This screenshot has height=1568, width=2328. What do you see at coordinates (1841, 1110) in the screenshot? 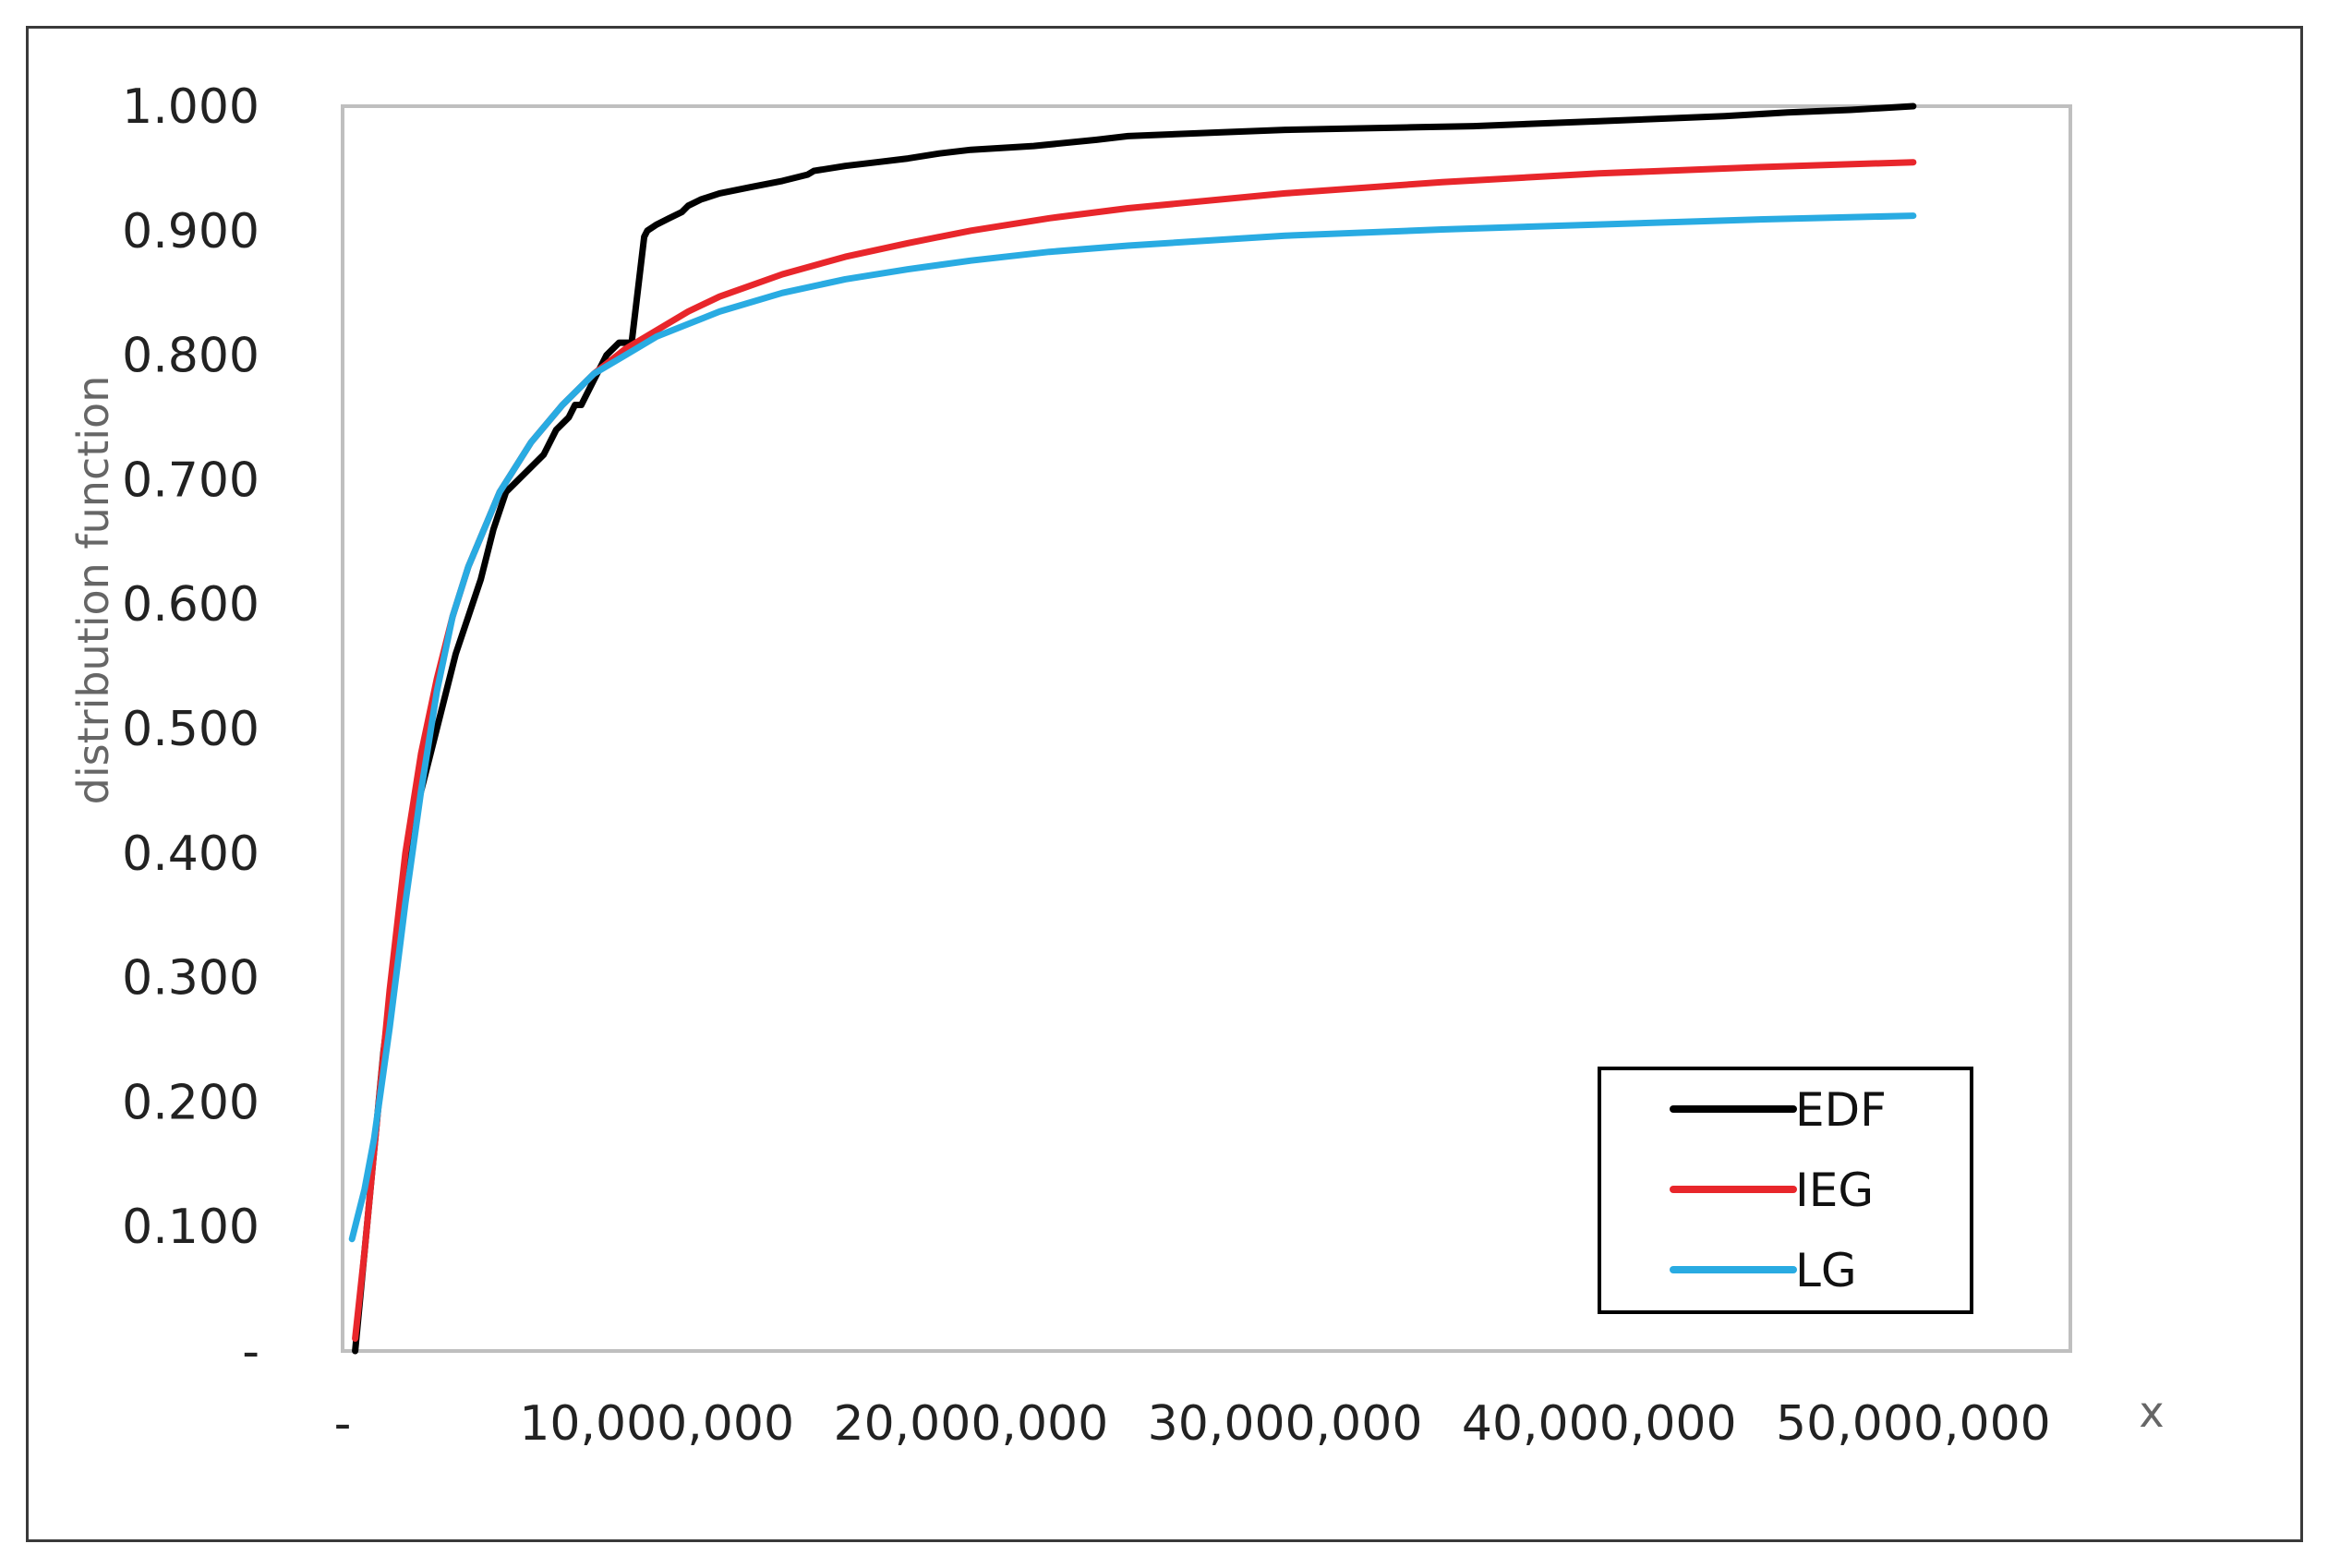
I see `legend-label-edf: EDF` at bounding box center [1841, 1110].